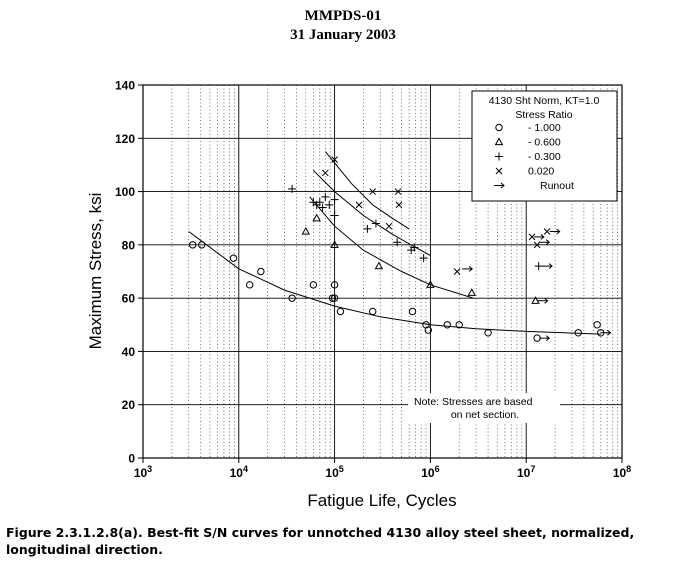  What do you see at coordinates (125, 139) in the screenshot?
I see `y-tick-label: 120` at bounding box center [125, 139].